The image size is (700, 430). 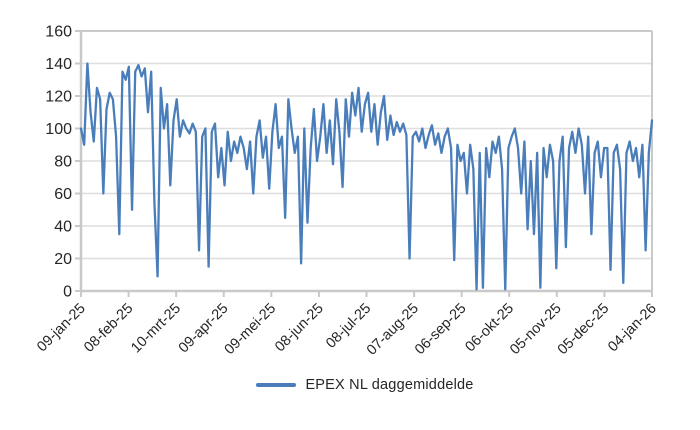 What do you see at coordinates (108, 328) in the screenshot?
I see `x-axis-label: 08-feb-25` at bounding box center [108, 328].